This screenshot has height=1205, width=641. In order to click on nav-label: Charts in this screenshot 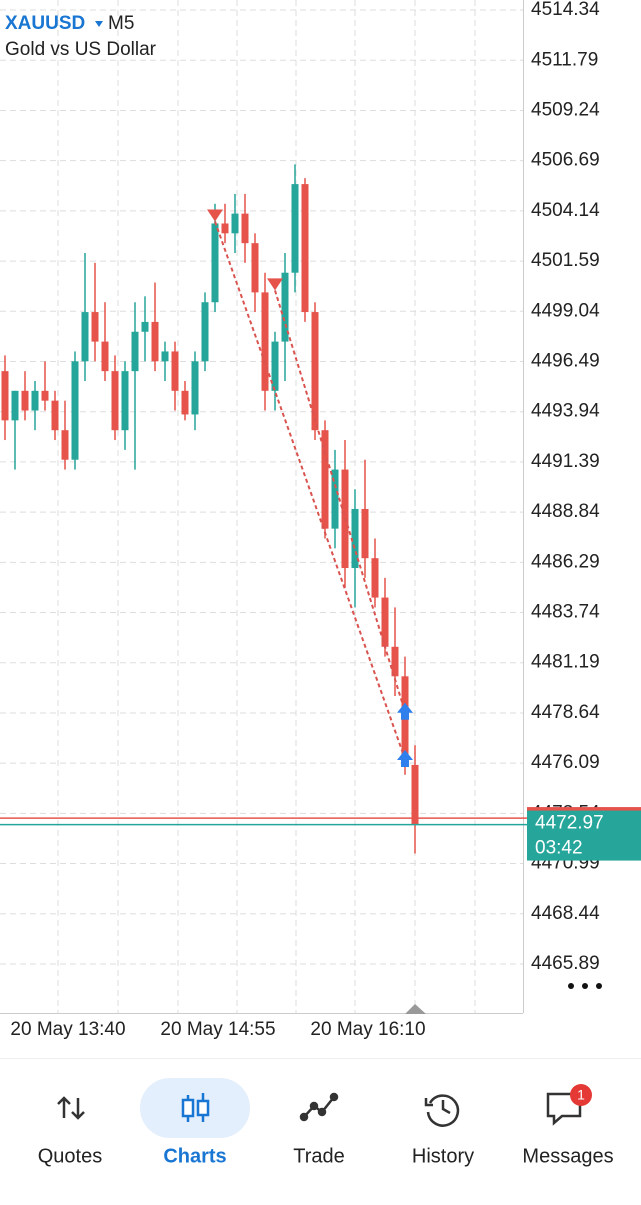, I will do `click(194, 1156)`.